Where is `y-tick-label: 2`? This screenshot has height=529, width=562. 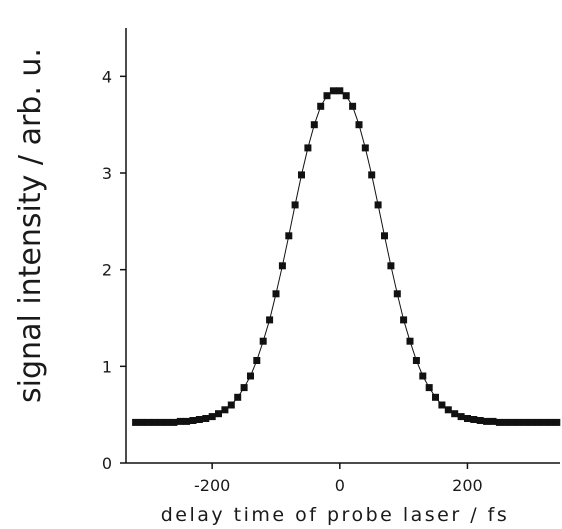 y-tick-label: 2 is located at coordinates (107, 270).